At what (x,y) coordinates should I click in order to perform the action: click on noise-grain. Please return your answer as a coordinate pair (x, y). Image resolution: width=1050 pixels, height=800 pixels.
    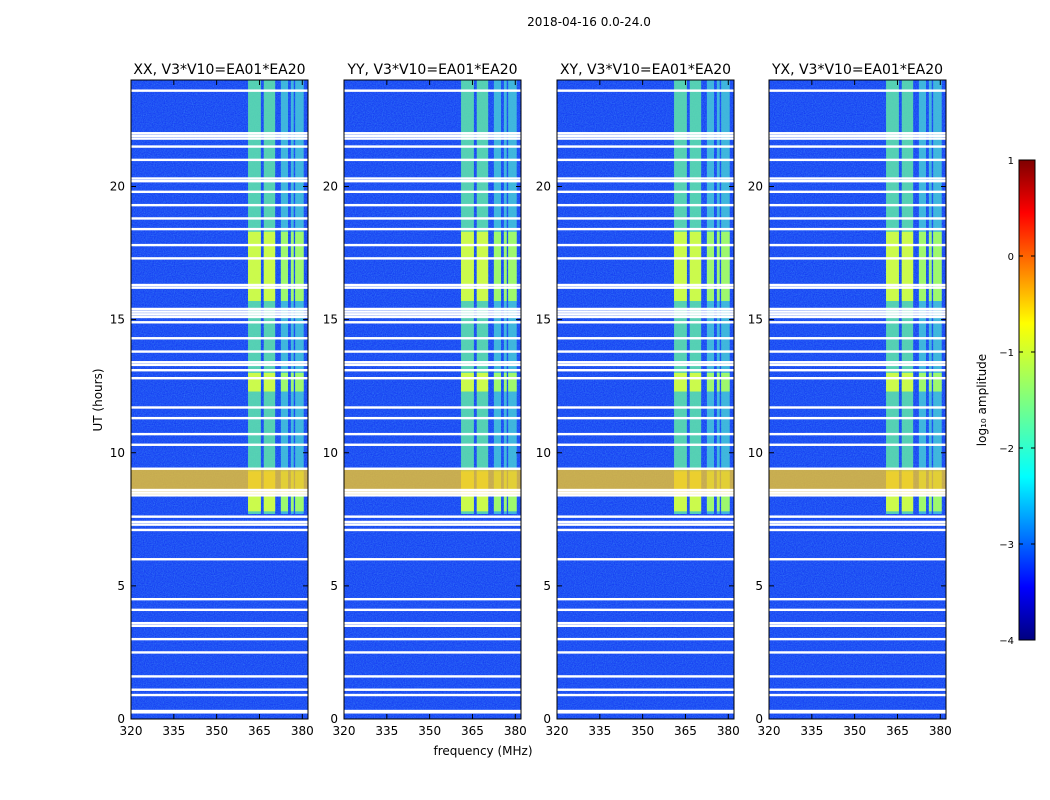
    Looking at the image, I should click on (645, 399).